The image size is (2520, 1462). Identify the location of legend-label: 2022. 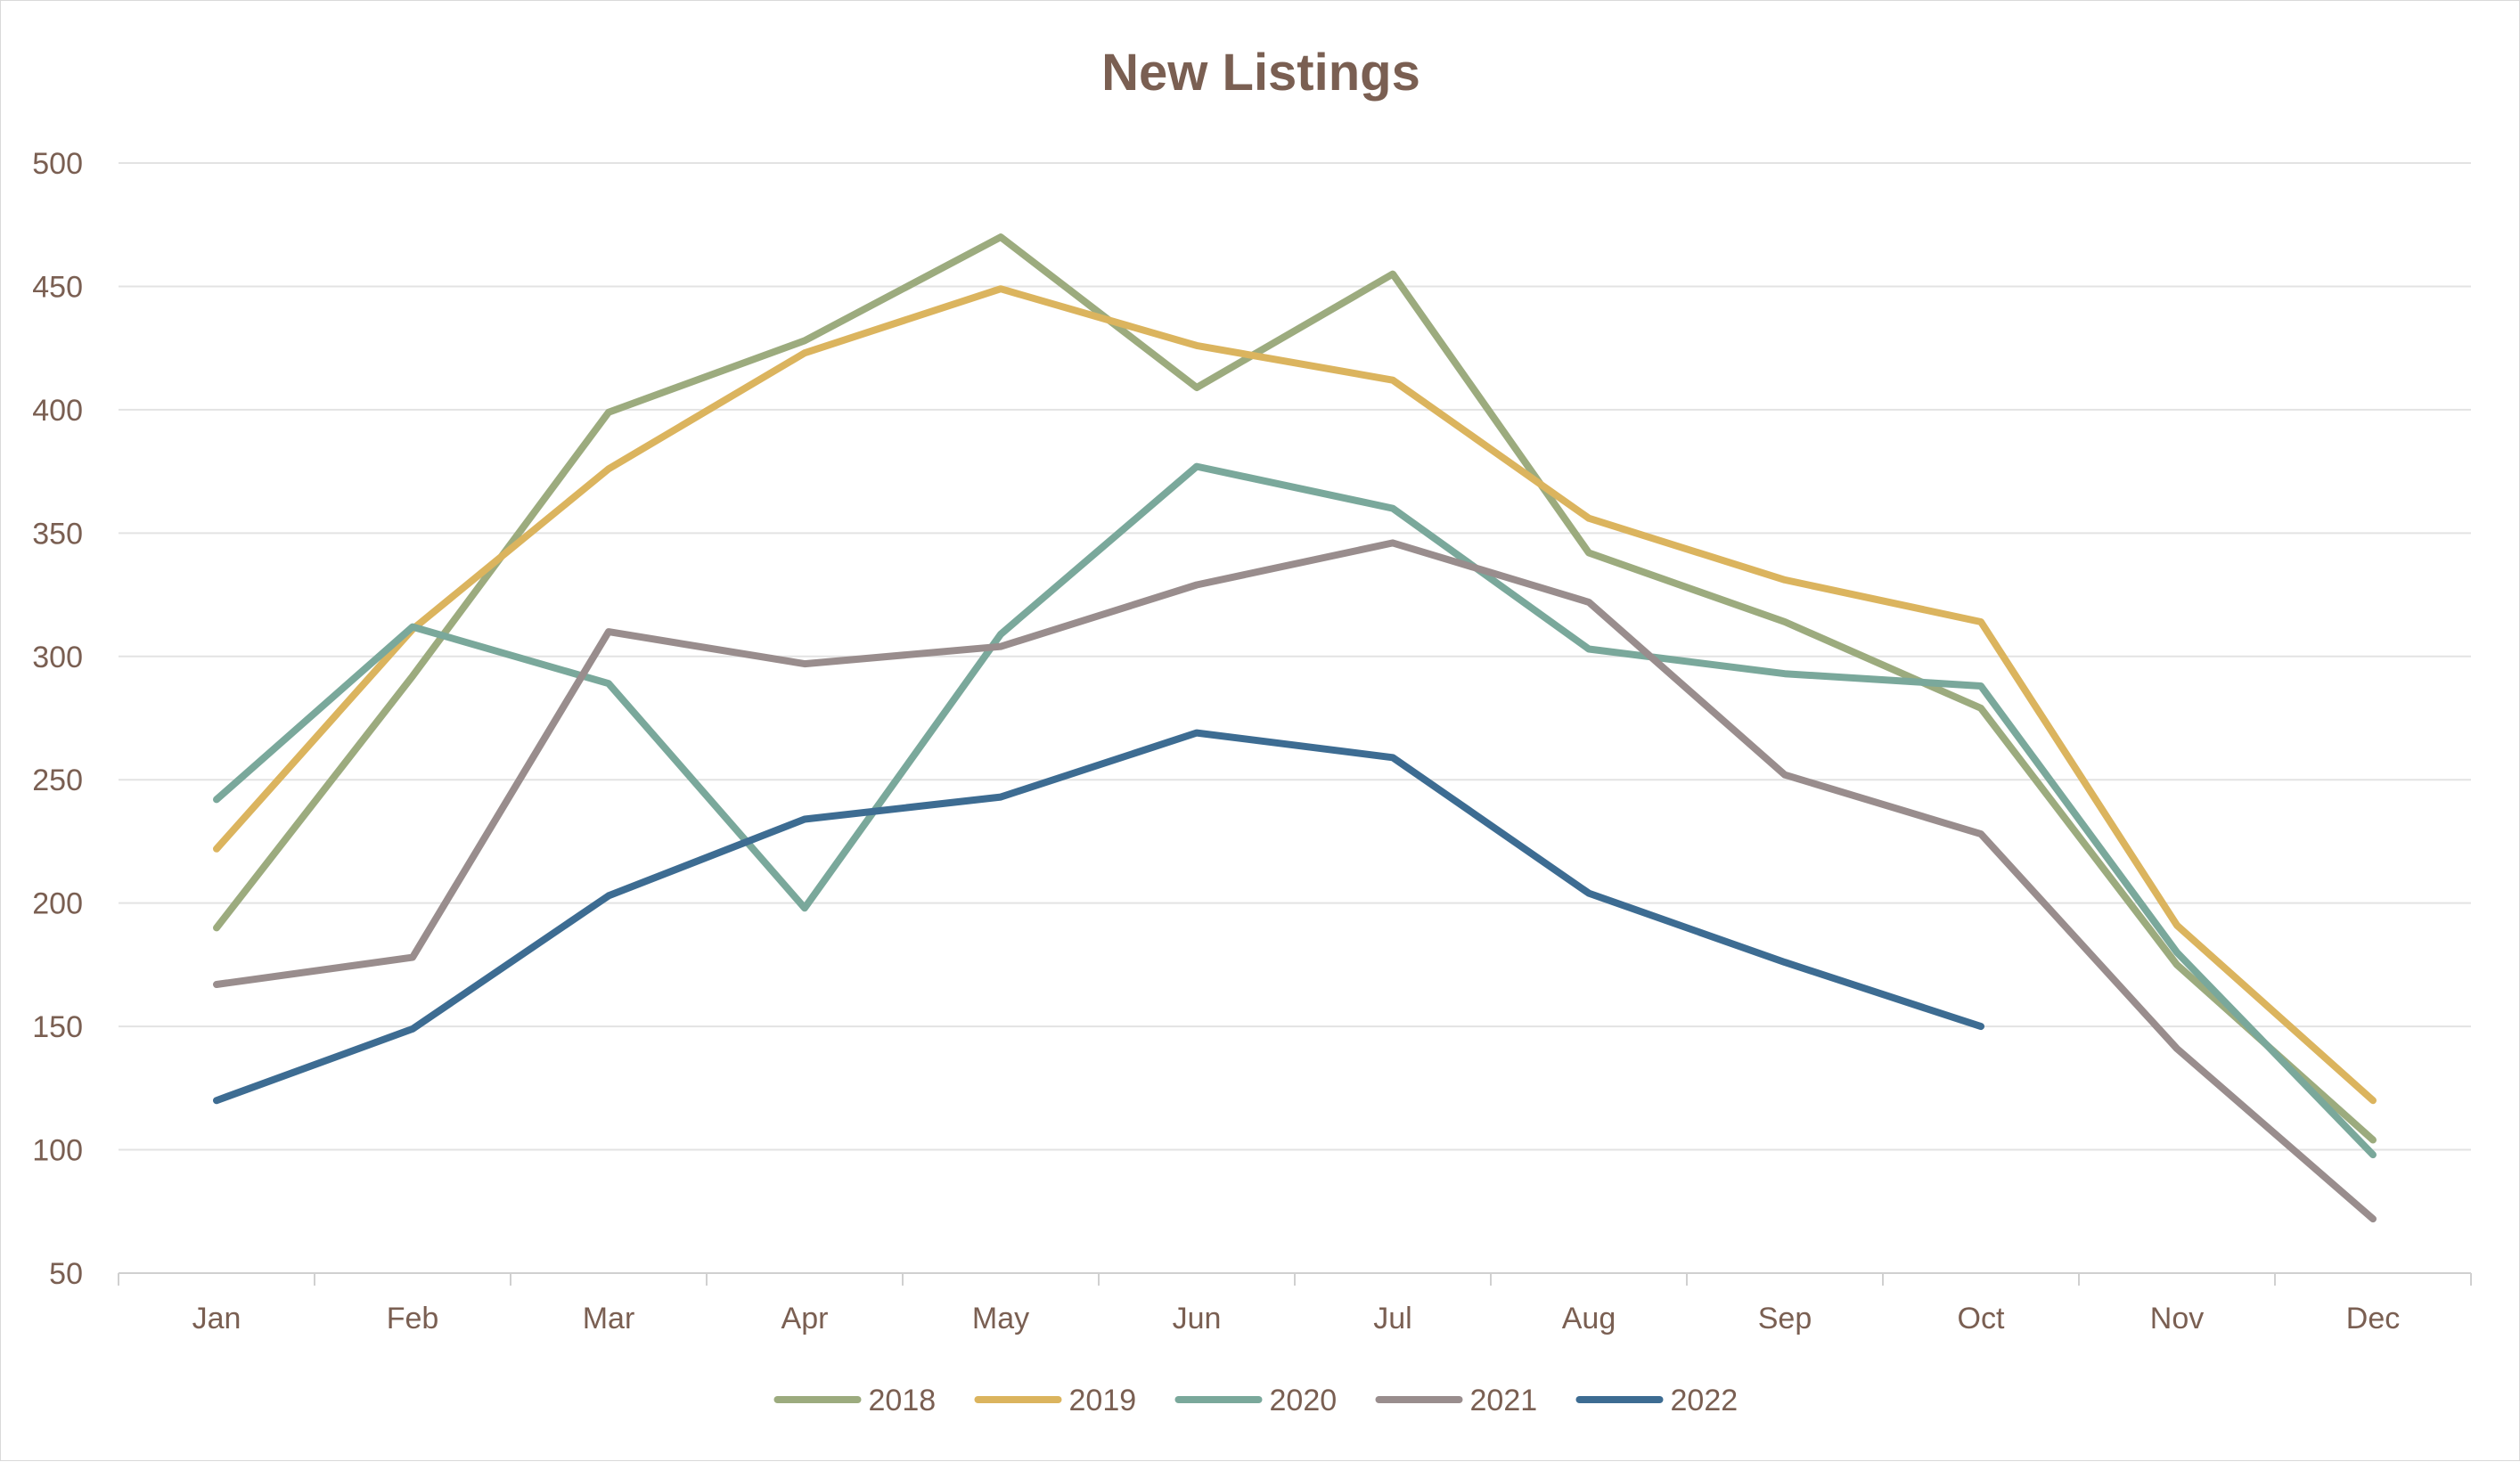
(1705, 1400).